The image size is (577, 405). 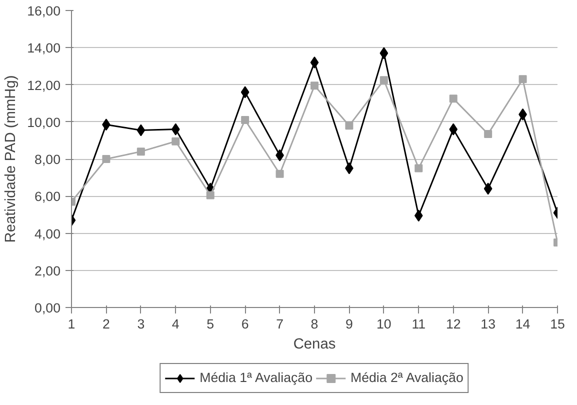 I want to click on y-tick-label: 12,00, so click(x=44, y=85).